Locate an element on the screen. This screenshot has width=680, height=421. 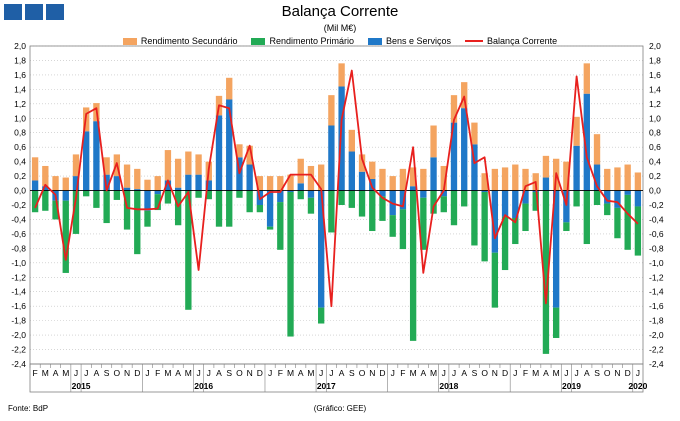
y-tick-label-right: -0,4 is located at coordinates (656, 219).